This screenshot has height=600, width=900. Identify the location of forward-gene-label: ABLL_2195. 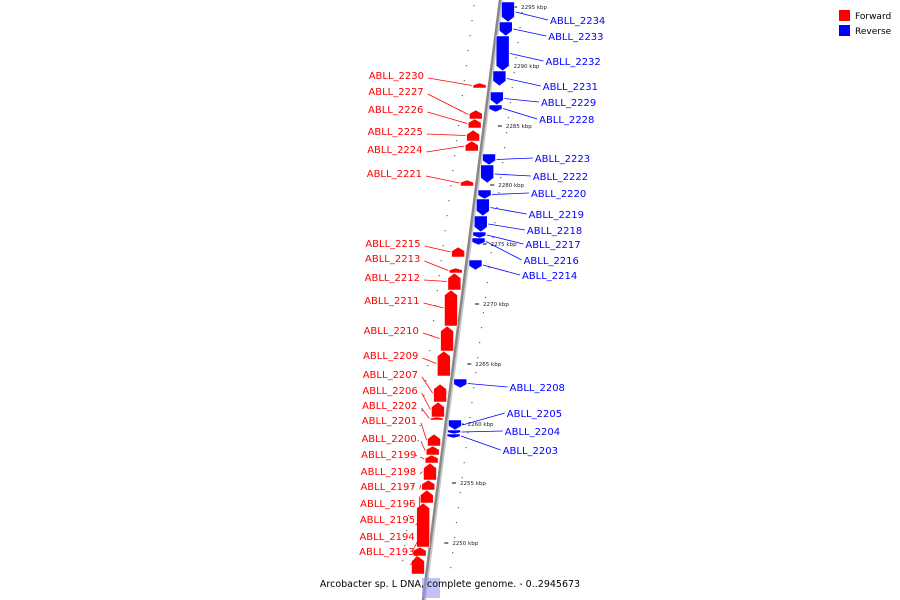
(387, 520).